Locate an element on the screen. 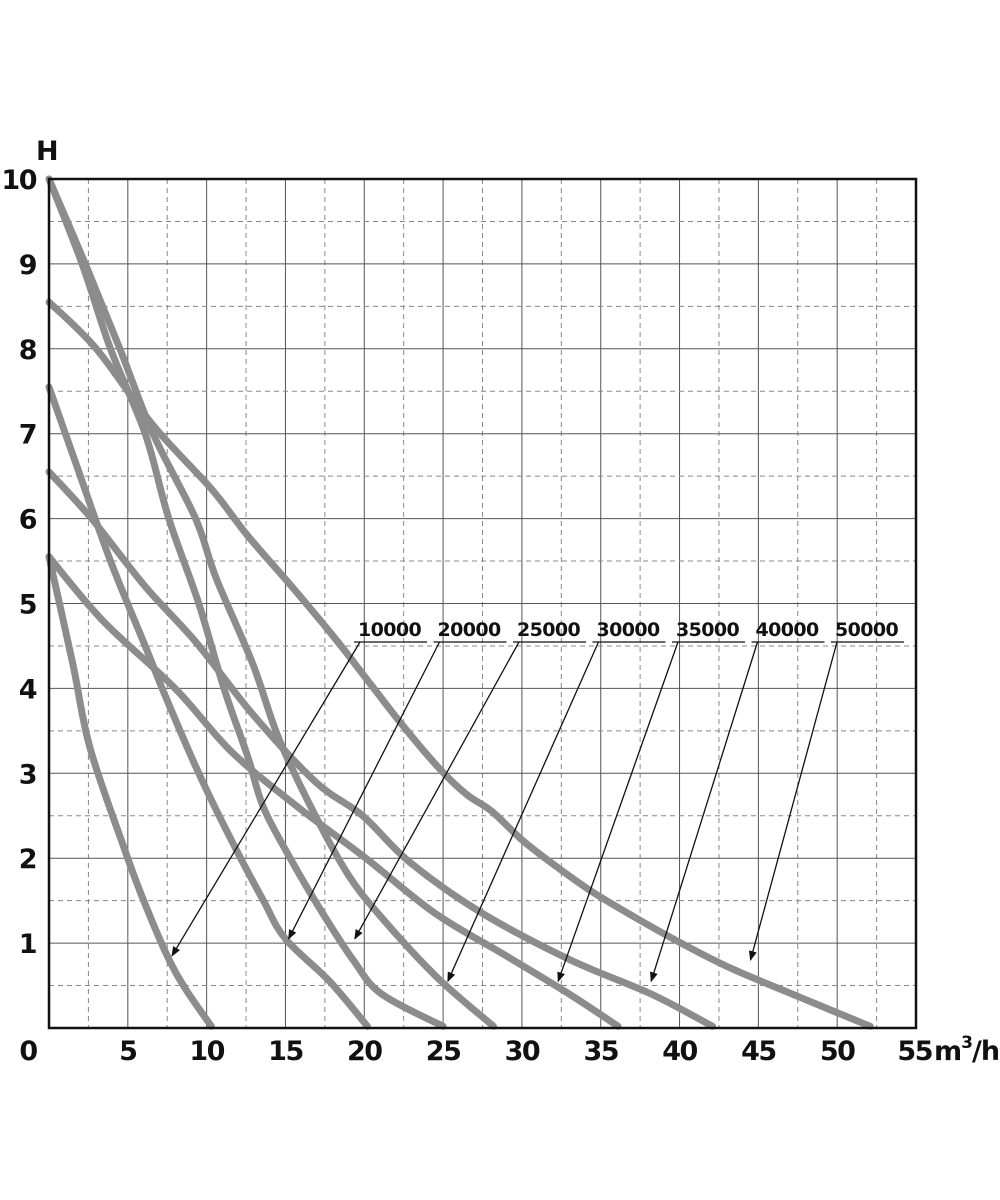 The width and height of the screenshot is (1000, 1200). label-50000: 50000 is located at coordinates (866, 630).